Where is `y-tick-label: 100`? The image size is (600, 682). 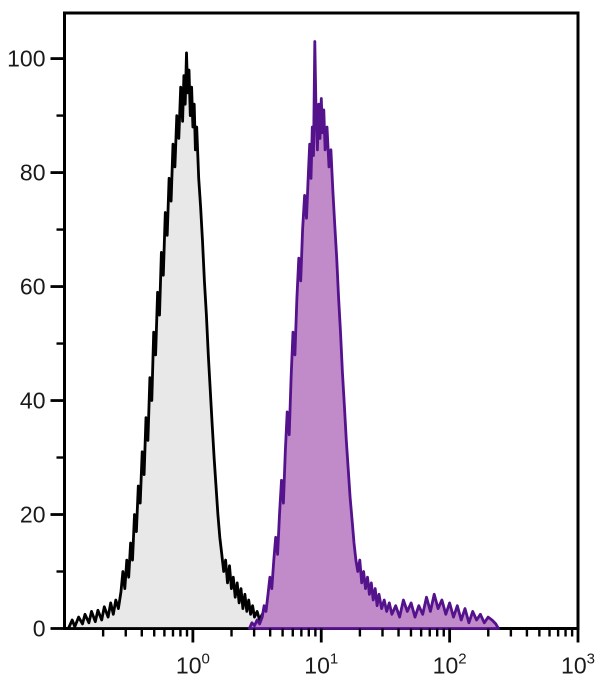 y-tick-label: 100 is located at coordinates (26, 59).